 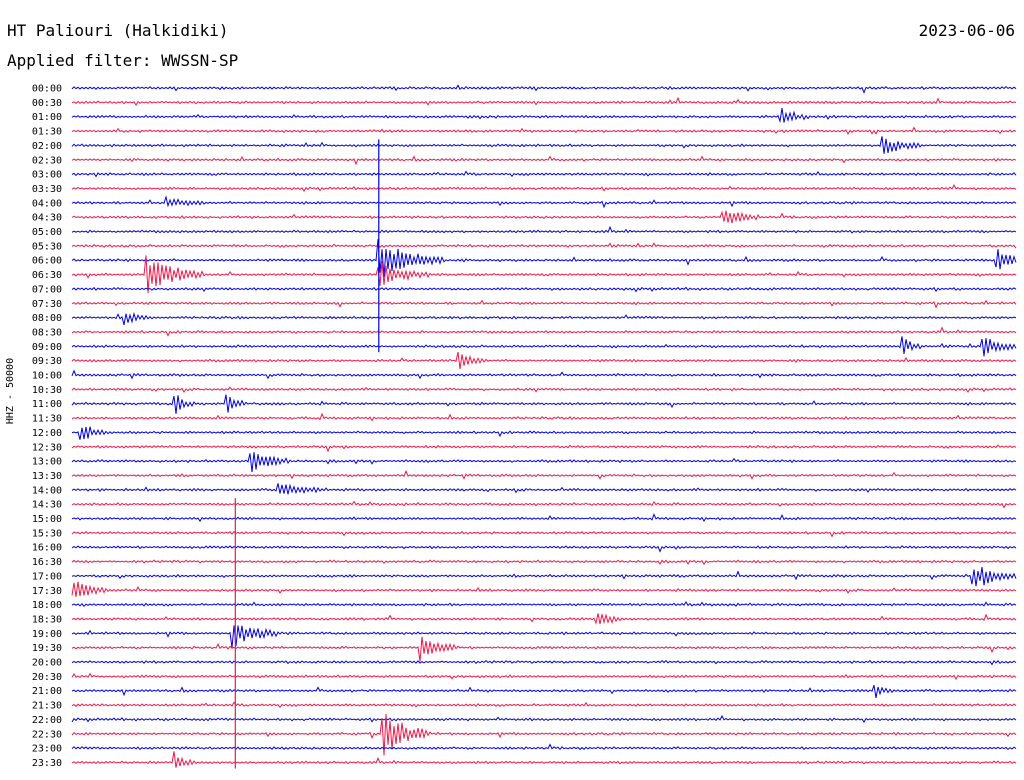 What do you see at coordinates (47, 706) in the screenshot?
I see `tick-label-2130: 21:30` at bounding box center [47, 706].